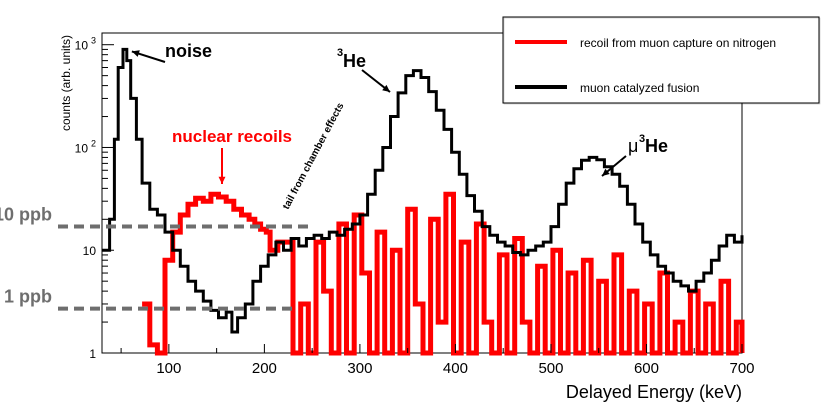  Describe the element at coordinates (93, 41) in the screenshot. I see `y-tick-exponent: 3` at that location.